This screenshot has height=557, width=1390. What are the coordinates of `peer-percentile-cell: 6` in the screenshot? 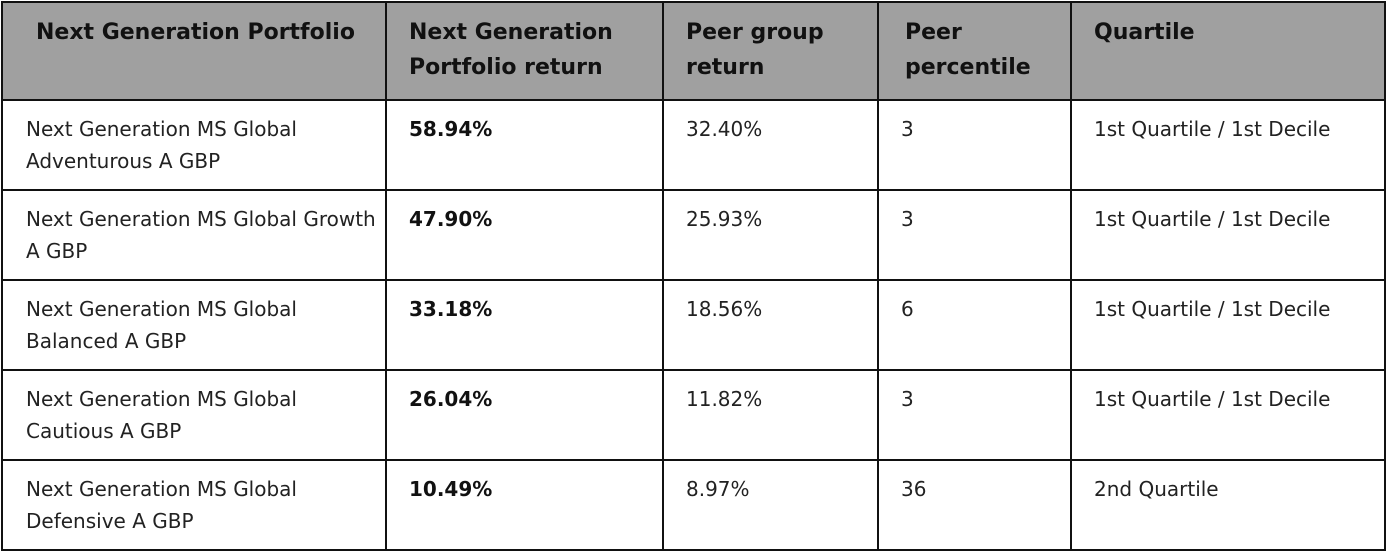 It's located at (974, 325).